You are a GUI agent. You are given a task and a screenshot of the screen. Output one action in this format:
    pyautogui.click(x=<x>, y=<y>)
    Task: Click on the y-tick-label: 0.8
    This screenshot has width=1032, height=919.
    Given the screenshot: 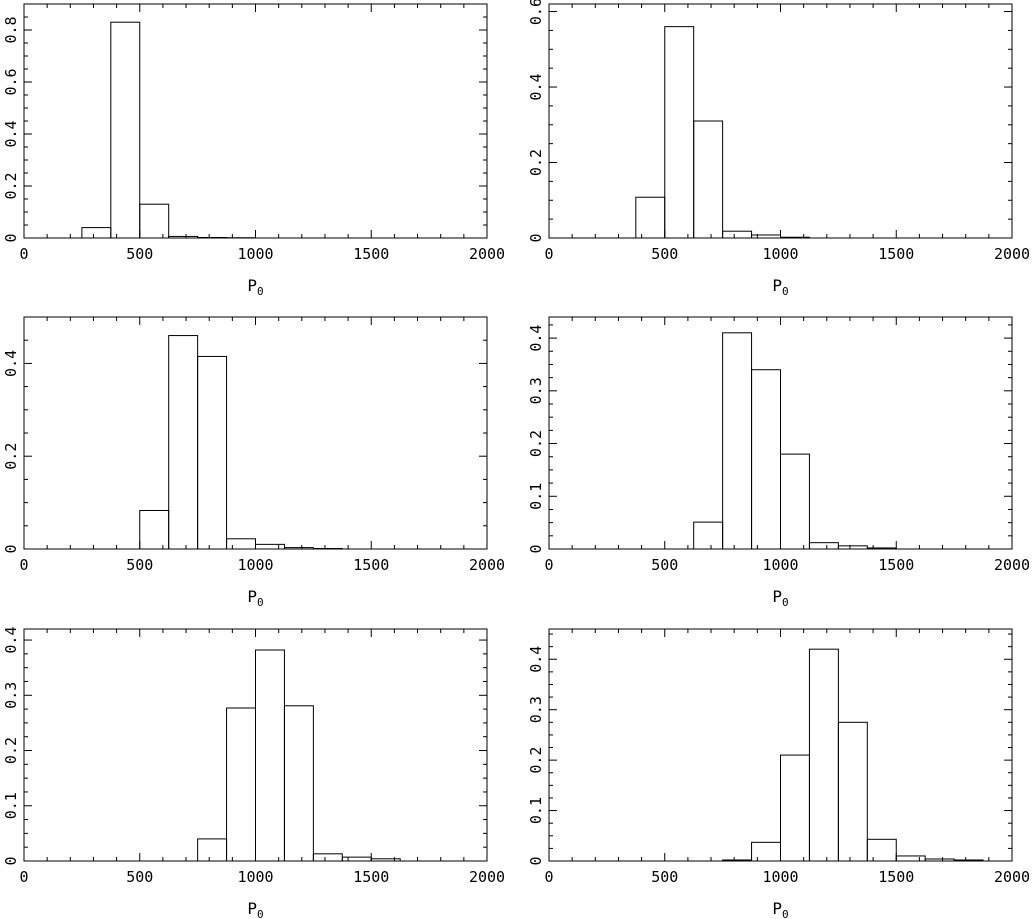 What is the action you would take?
    pyautogui.click(x=11, y=29)
    